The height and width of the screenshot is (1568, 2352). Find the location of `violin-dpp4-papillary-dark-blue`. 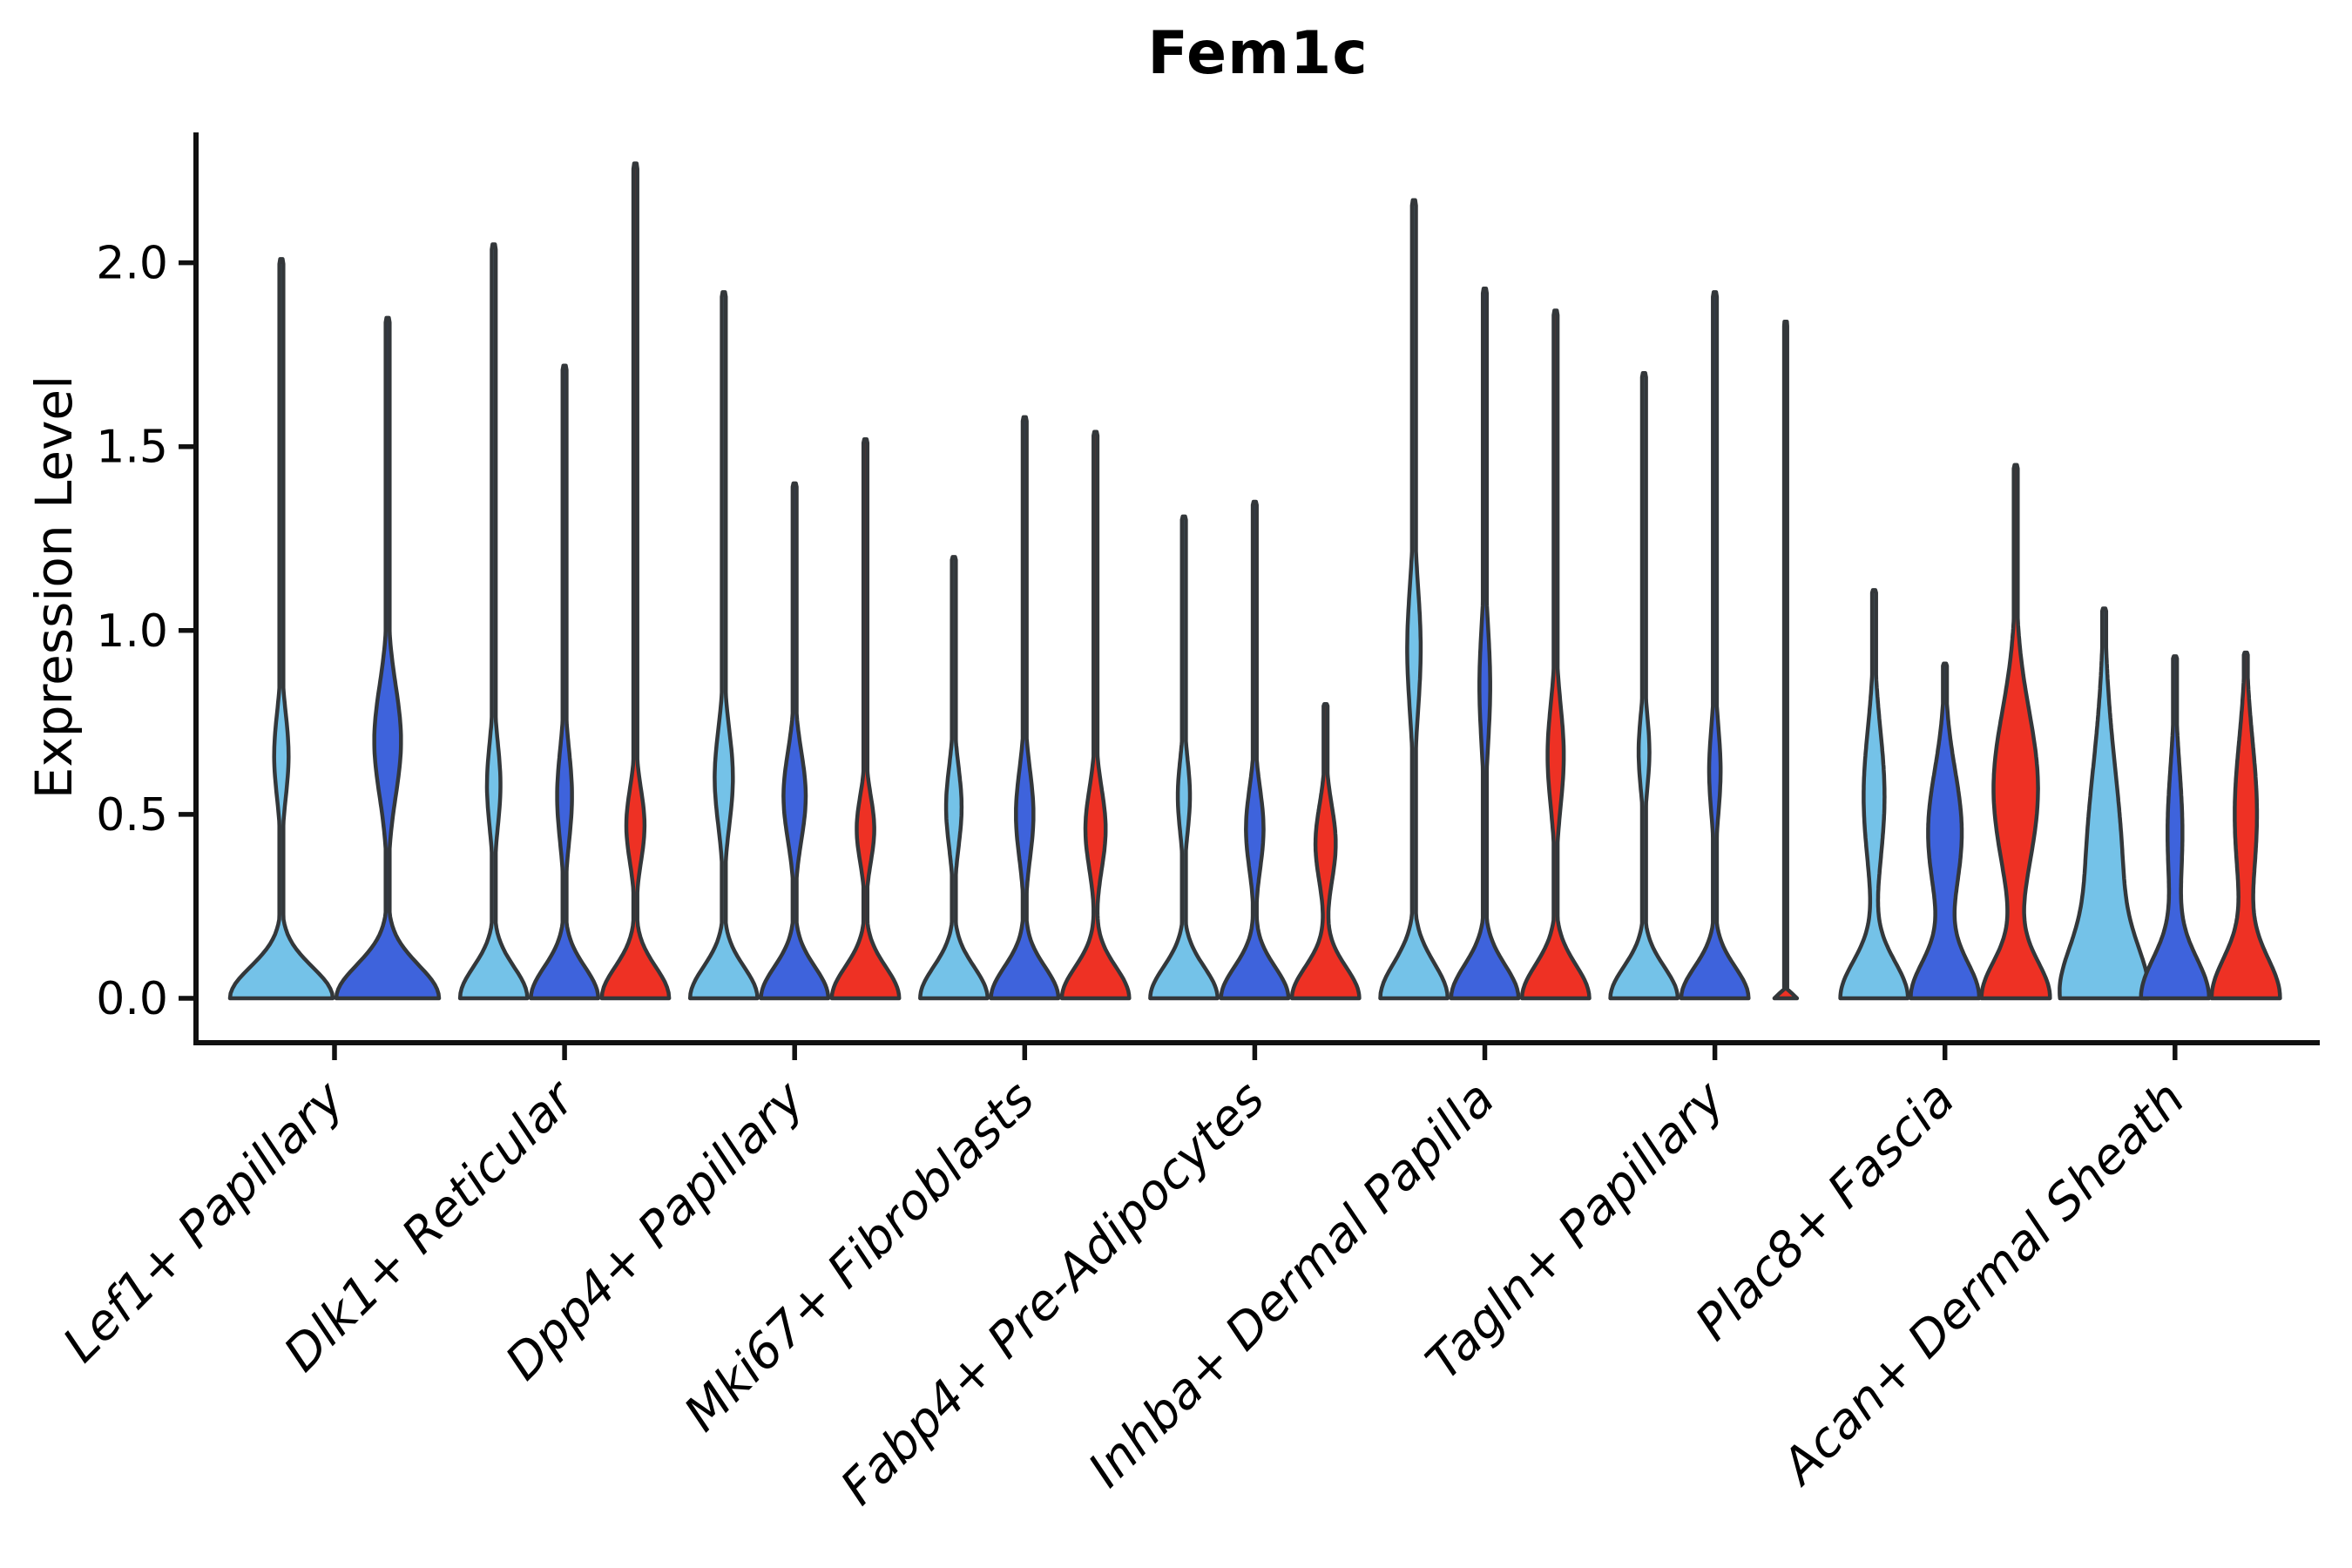

violin-dpp4-papillary-dark-blue is located at coordinates (795, 741).